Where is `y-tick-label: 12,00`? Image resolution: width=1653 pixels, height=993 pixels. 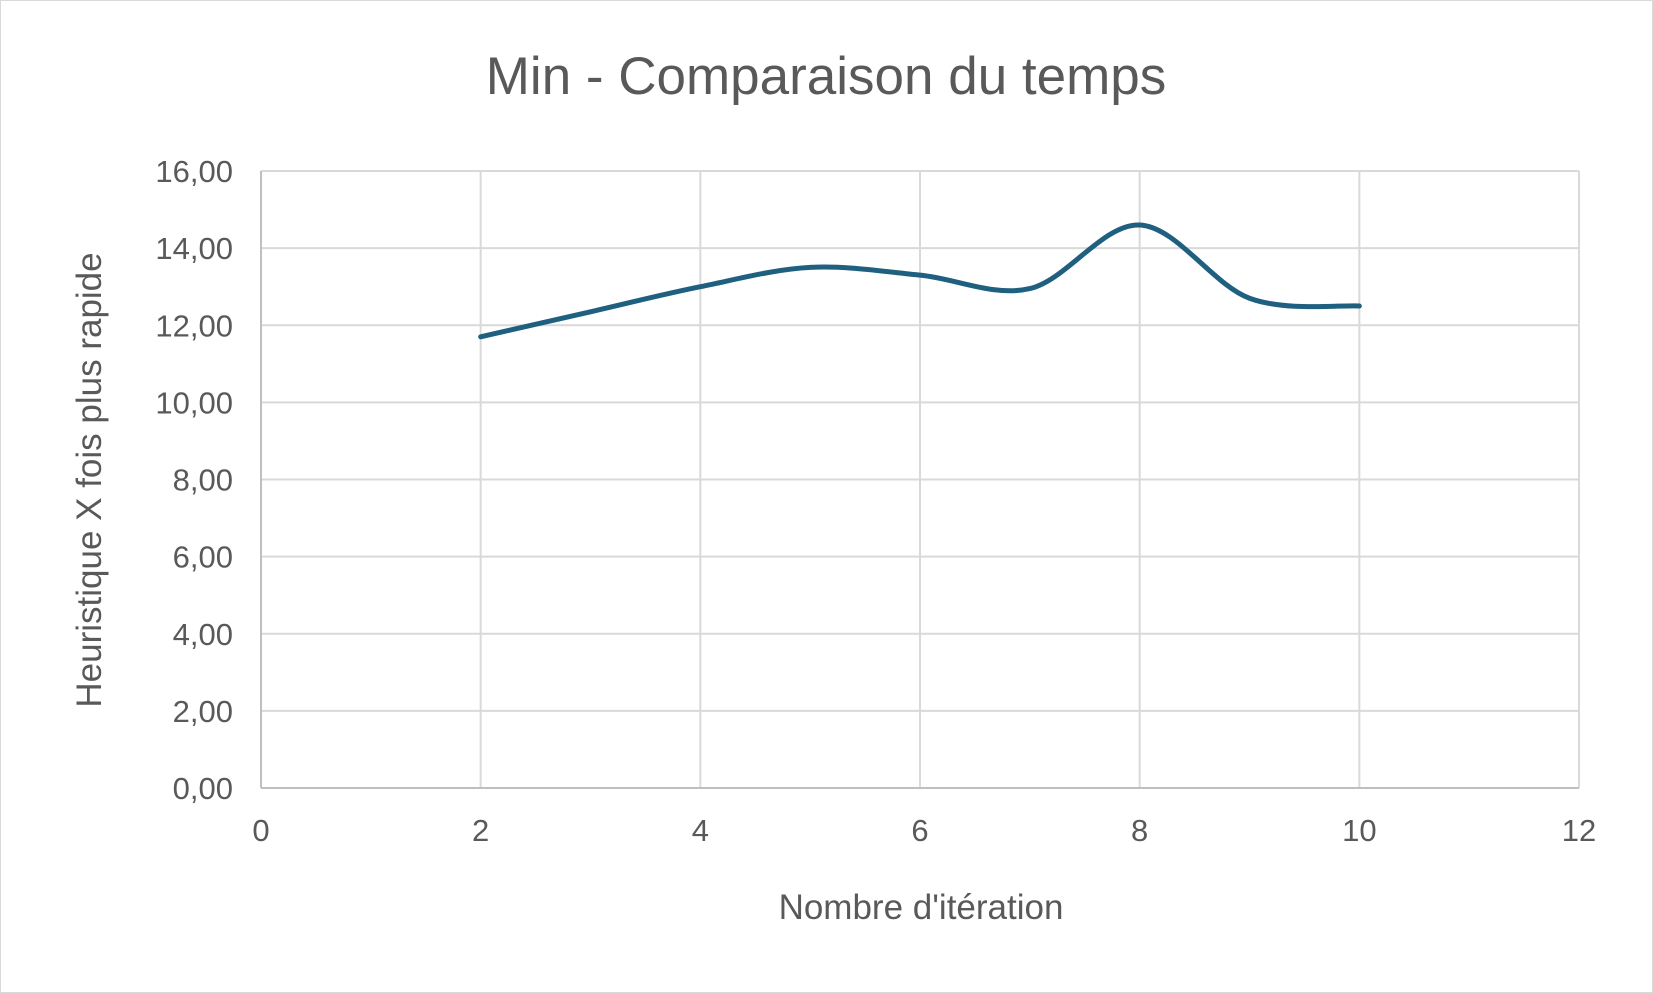 y-tick-label: 12,00 is located at coordinates (194, 325).